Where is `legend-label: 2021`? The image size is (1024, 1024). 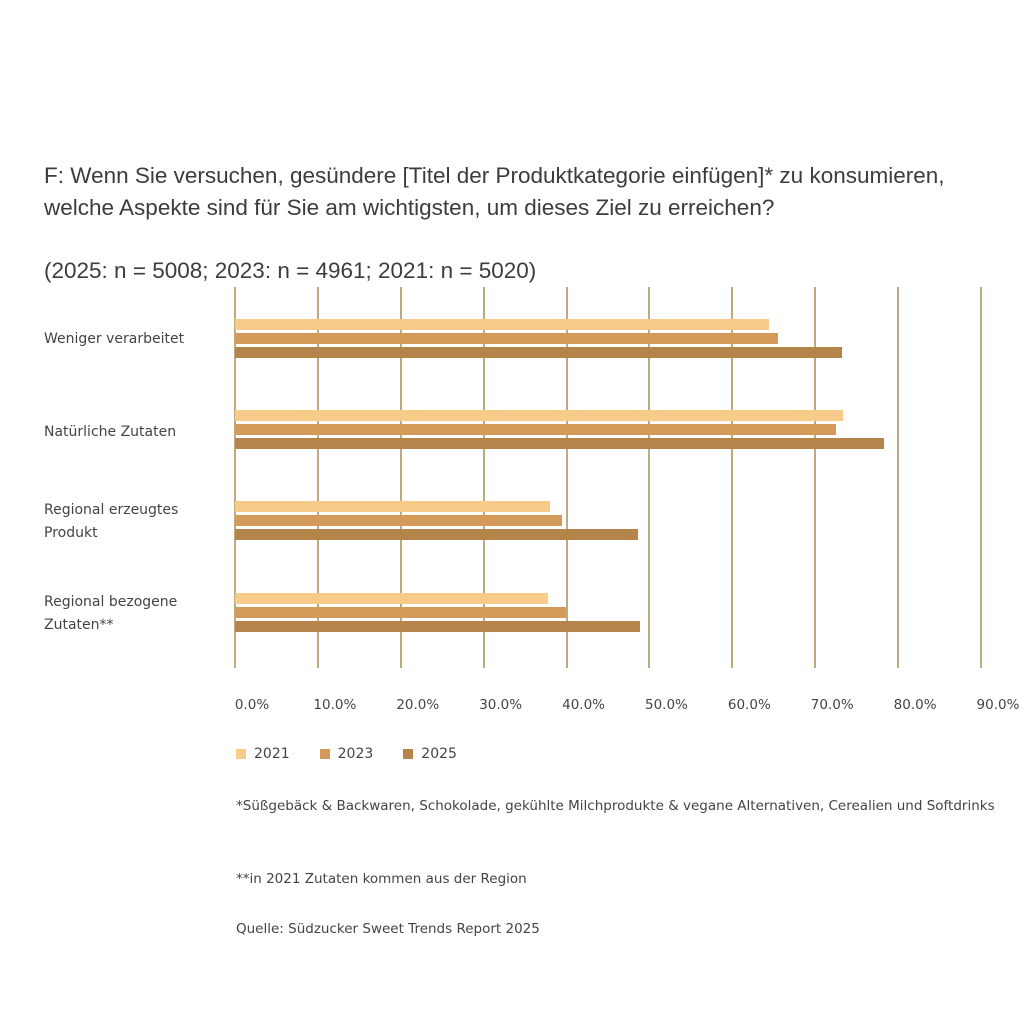
legend-label: 2021 is located at coordinates (272, 754).